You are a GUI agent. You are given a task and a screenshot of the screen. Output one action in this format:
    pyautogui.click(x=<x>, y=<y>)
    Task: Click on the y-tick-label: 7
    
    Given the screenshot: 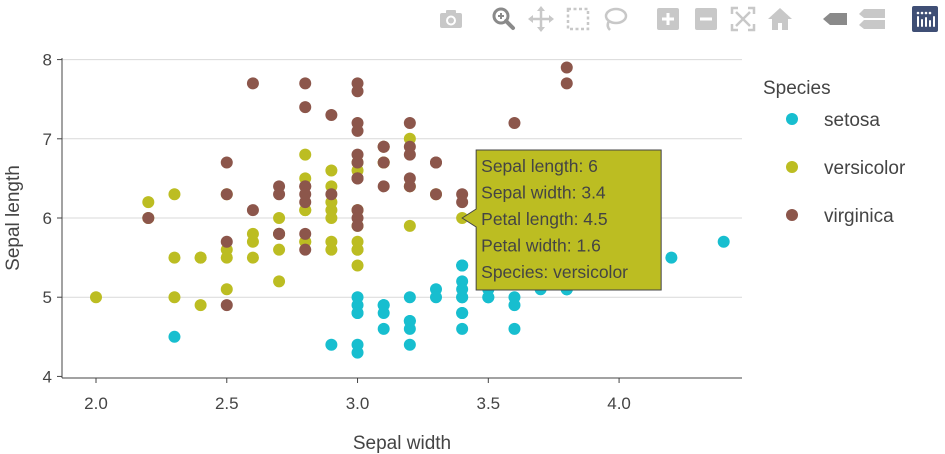 What is the action you would take?
    pyautogui.click(x=47, y=139)
    